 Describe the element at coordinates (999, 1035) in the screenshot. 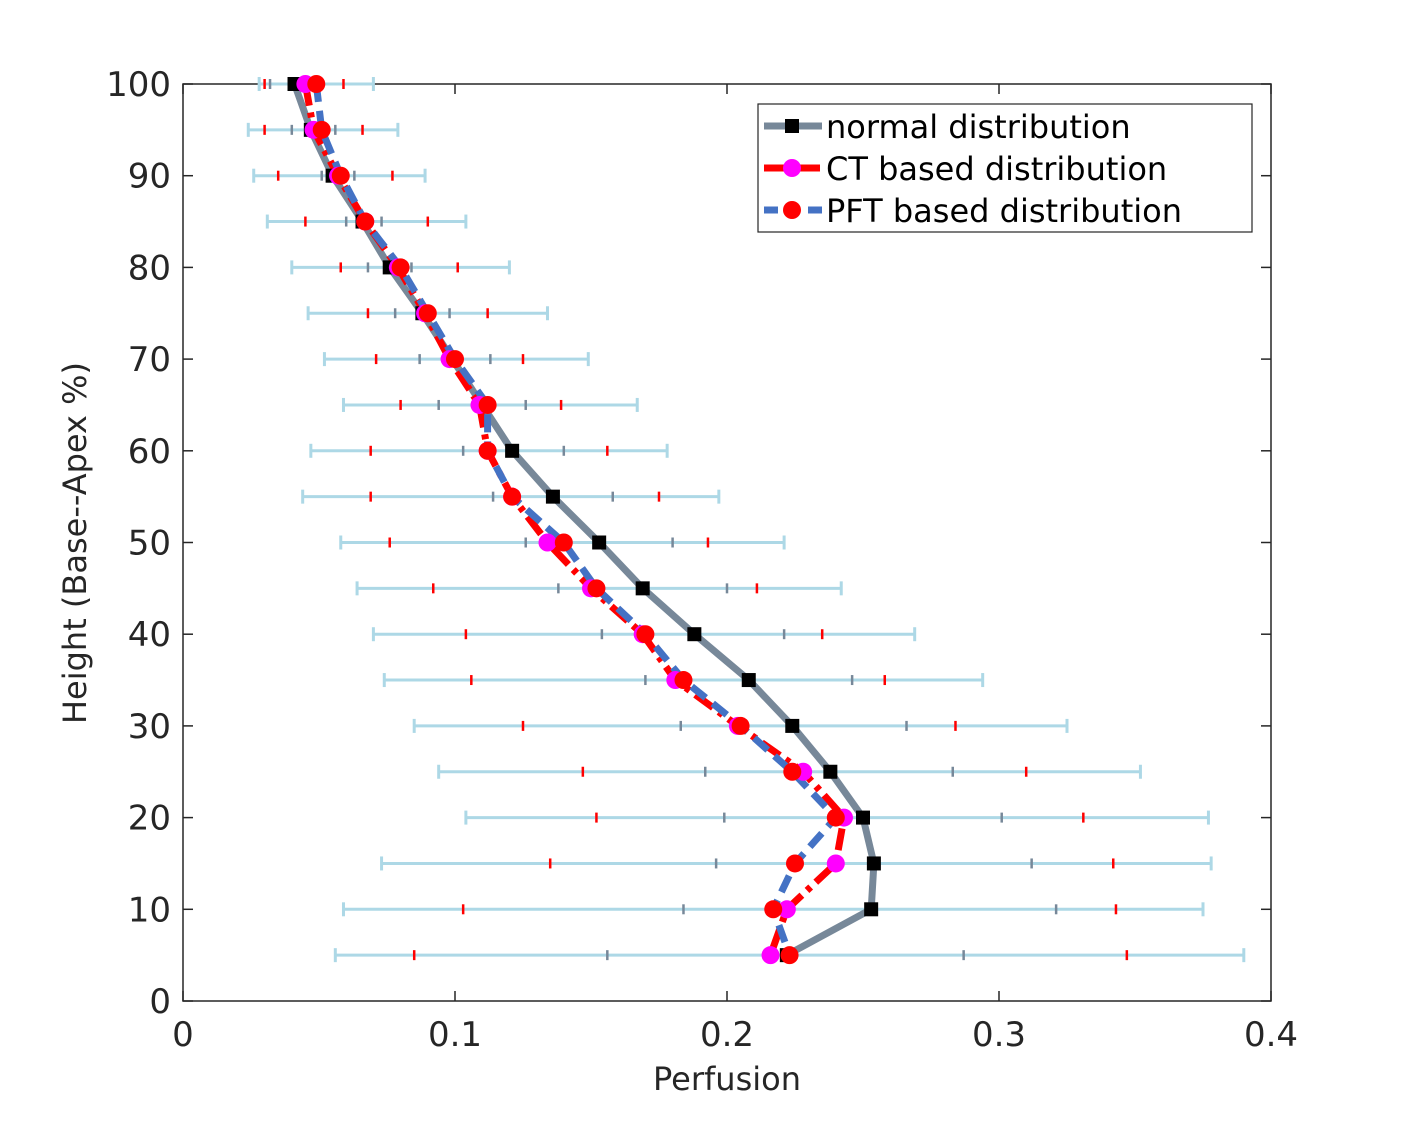

I see `x-tick-label: 0.3` at that location.